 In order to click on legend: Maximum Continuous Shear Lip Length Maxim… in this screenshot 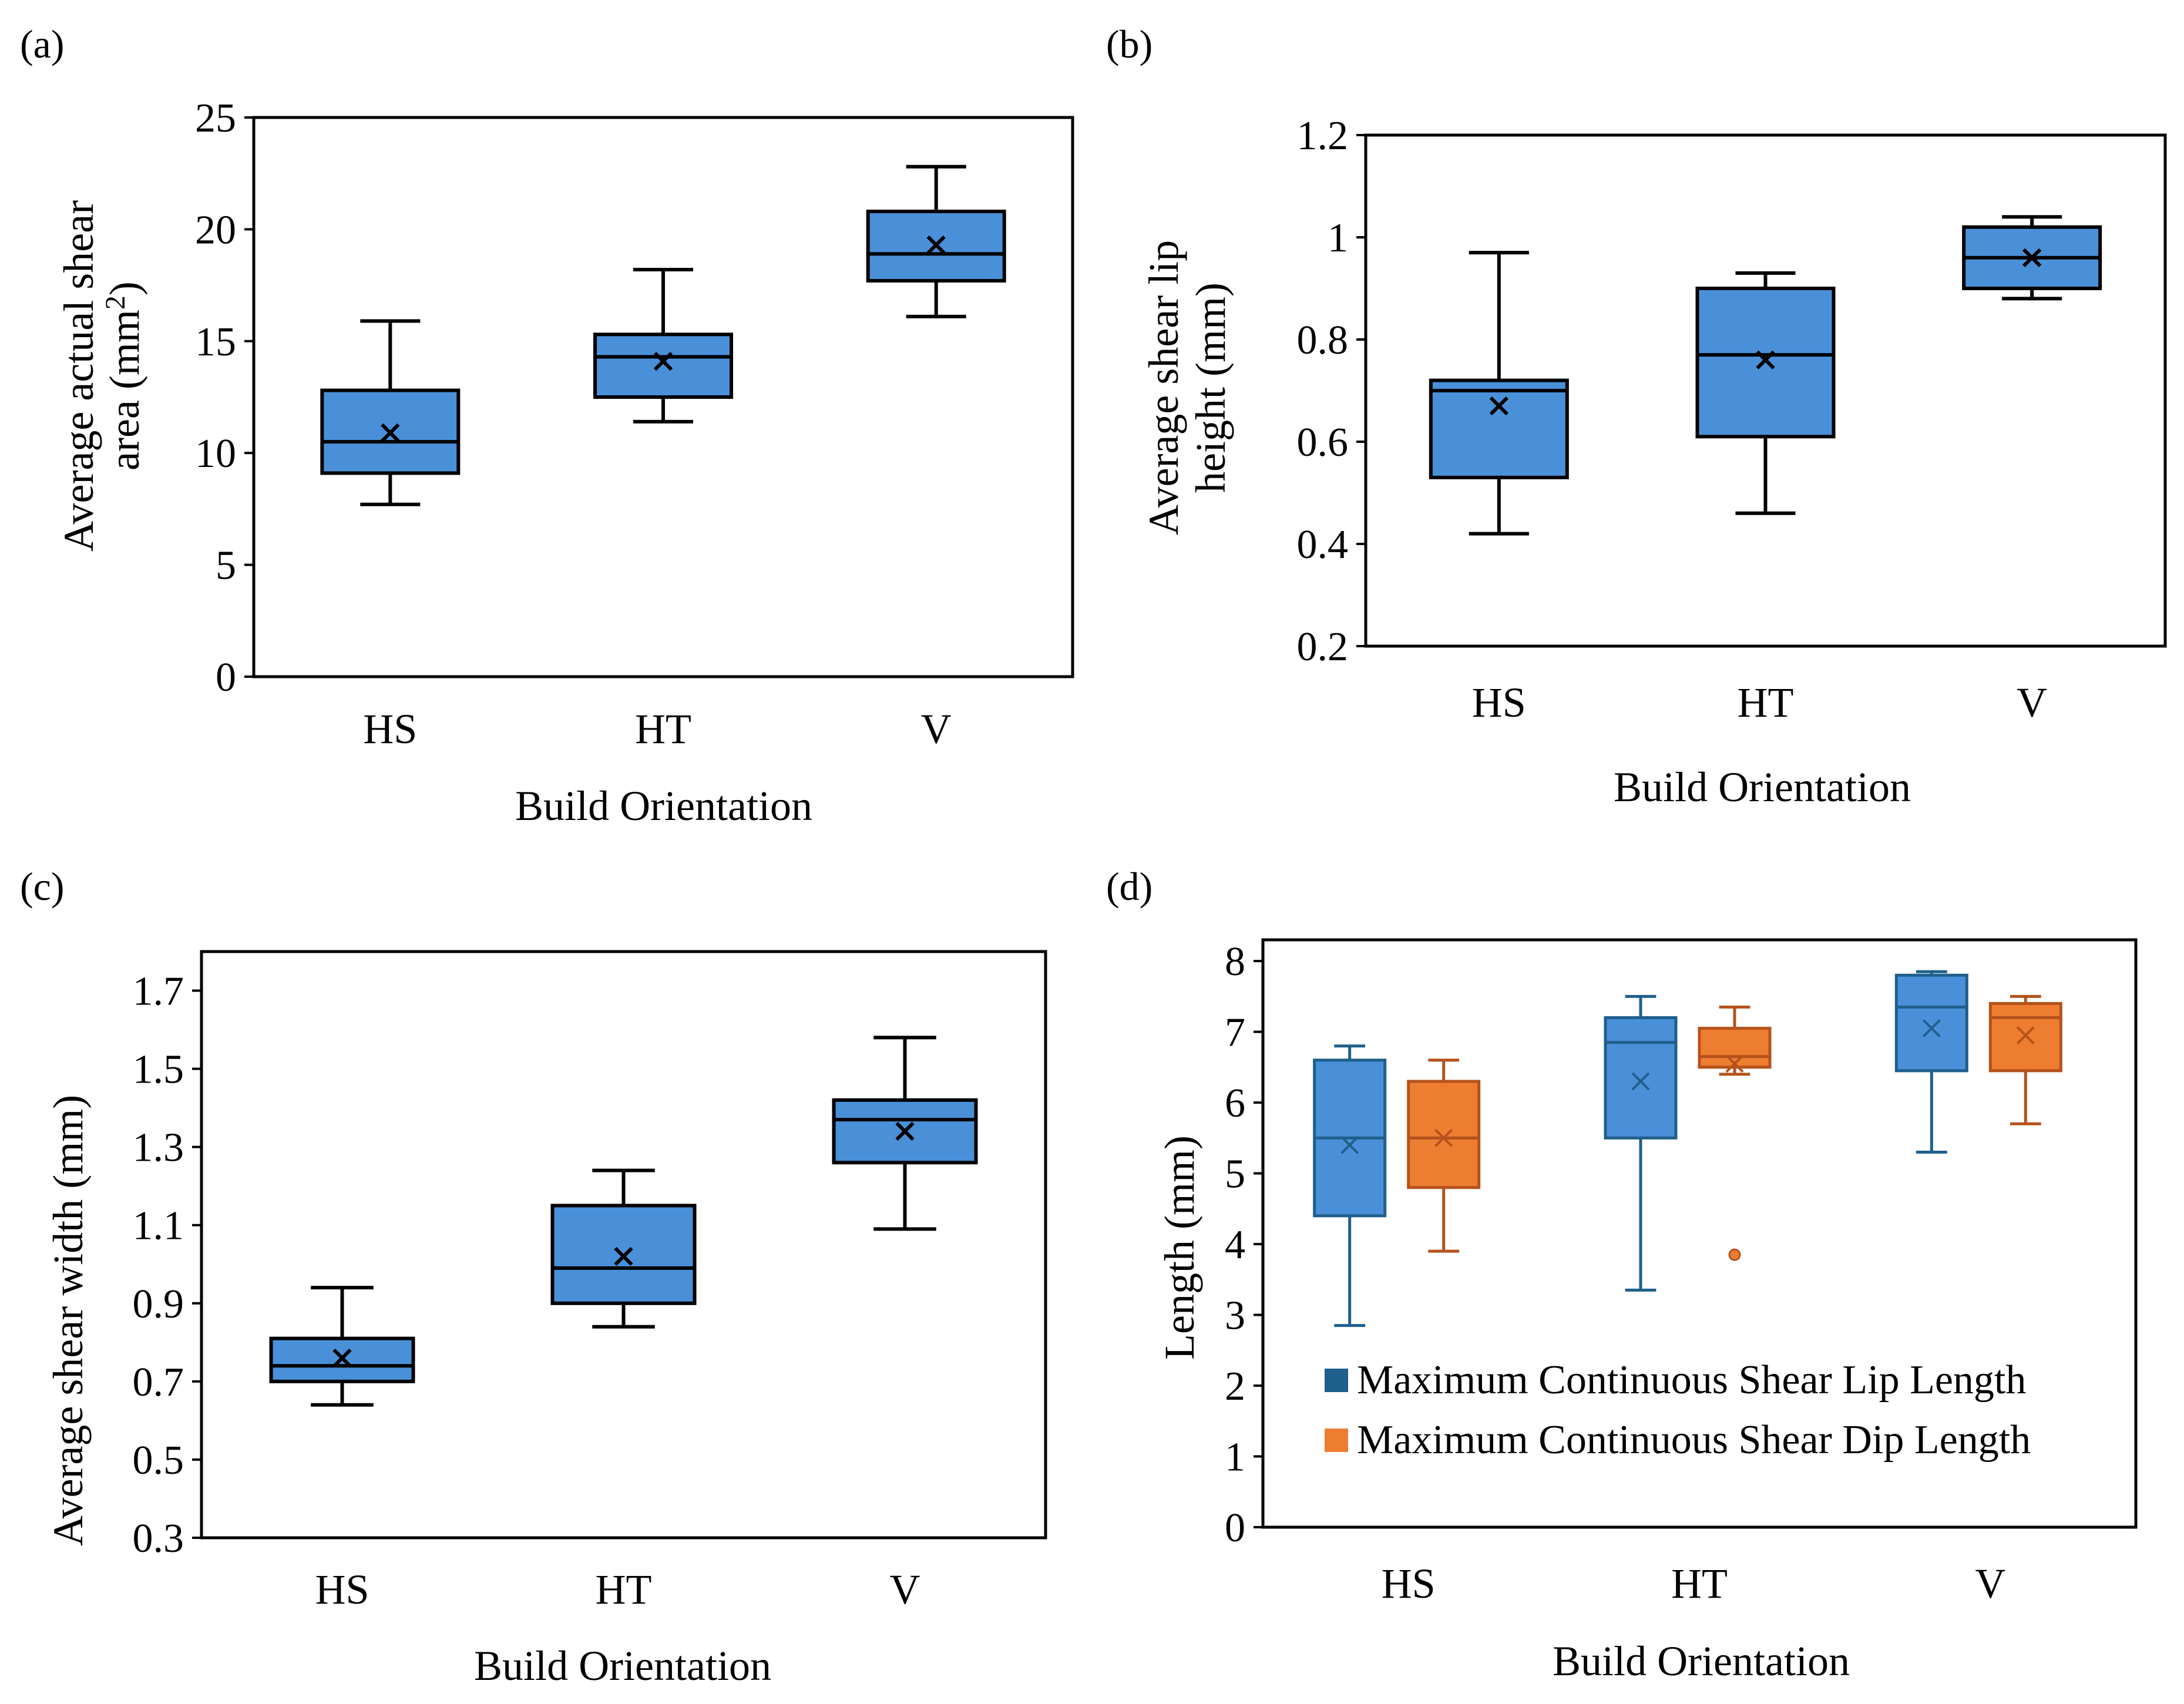, I will do `click(1678, 1410)`.